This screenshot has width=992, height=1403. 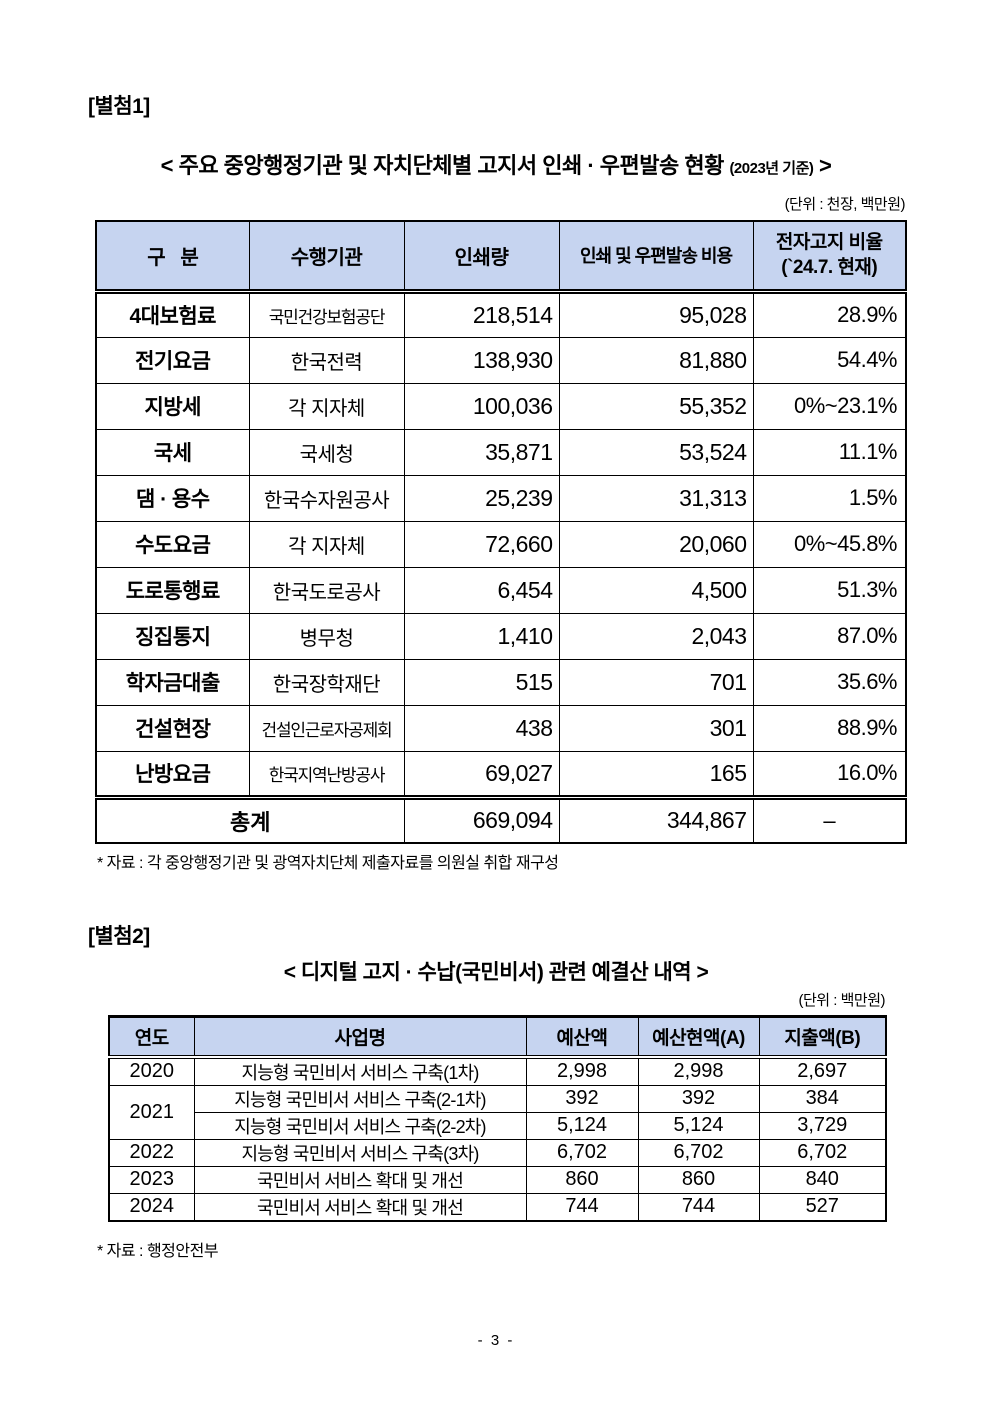 What do you see at coordinates (656, 682) in the screenshot?
I see `cost-cell: 701` at bounding box center [656, 682].